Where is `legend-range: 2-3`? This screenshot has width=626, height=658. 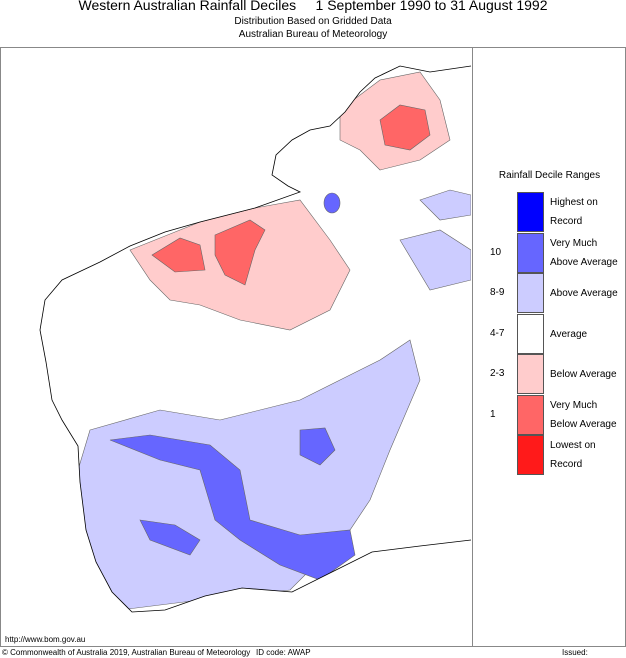
legend-range: 2-3 is located at coordinates (497, 373).